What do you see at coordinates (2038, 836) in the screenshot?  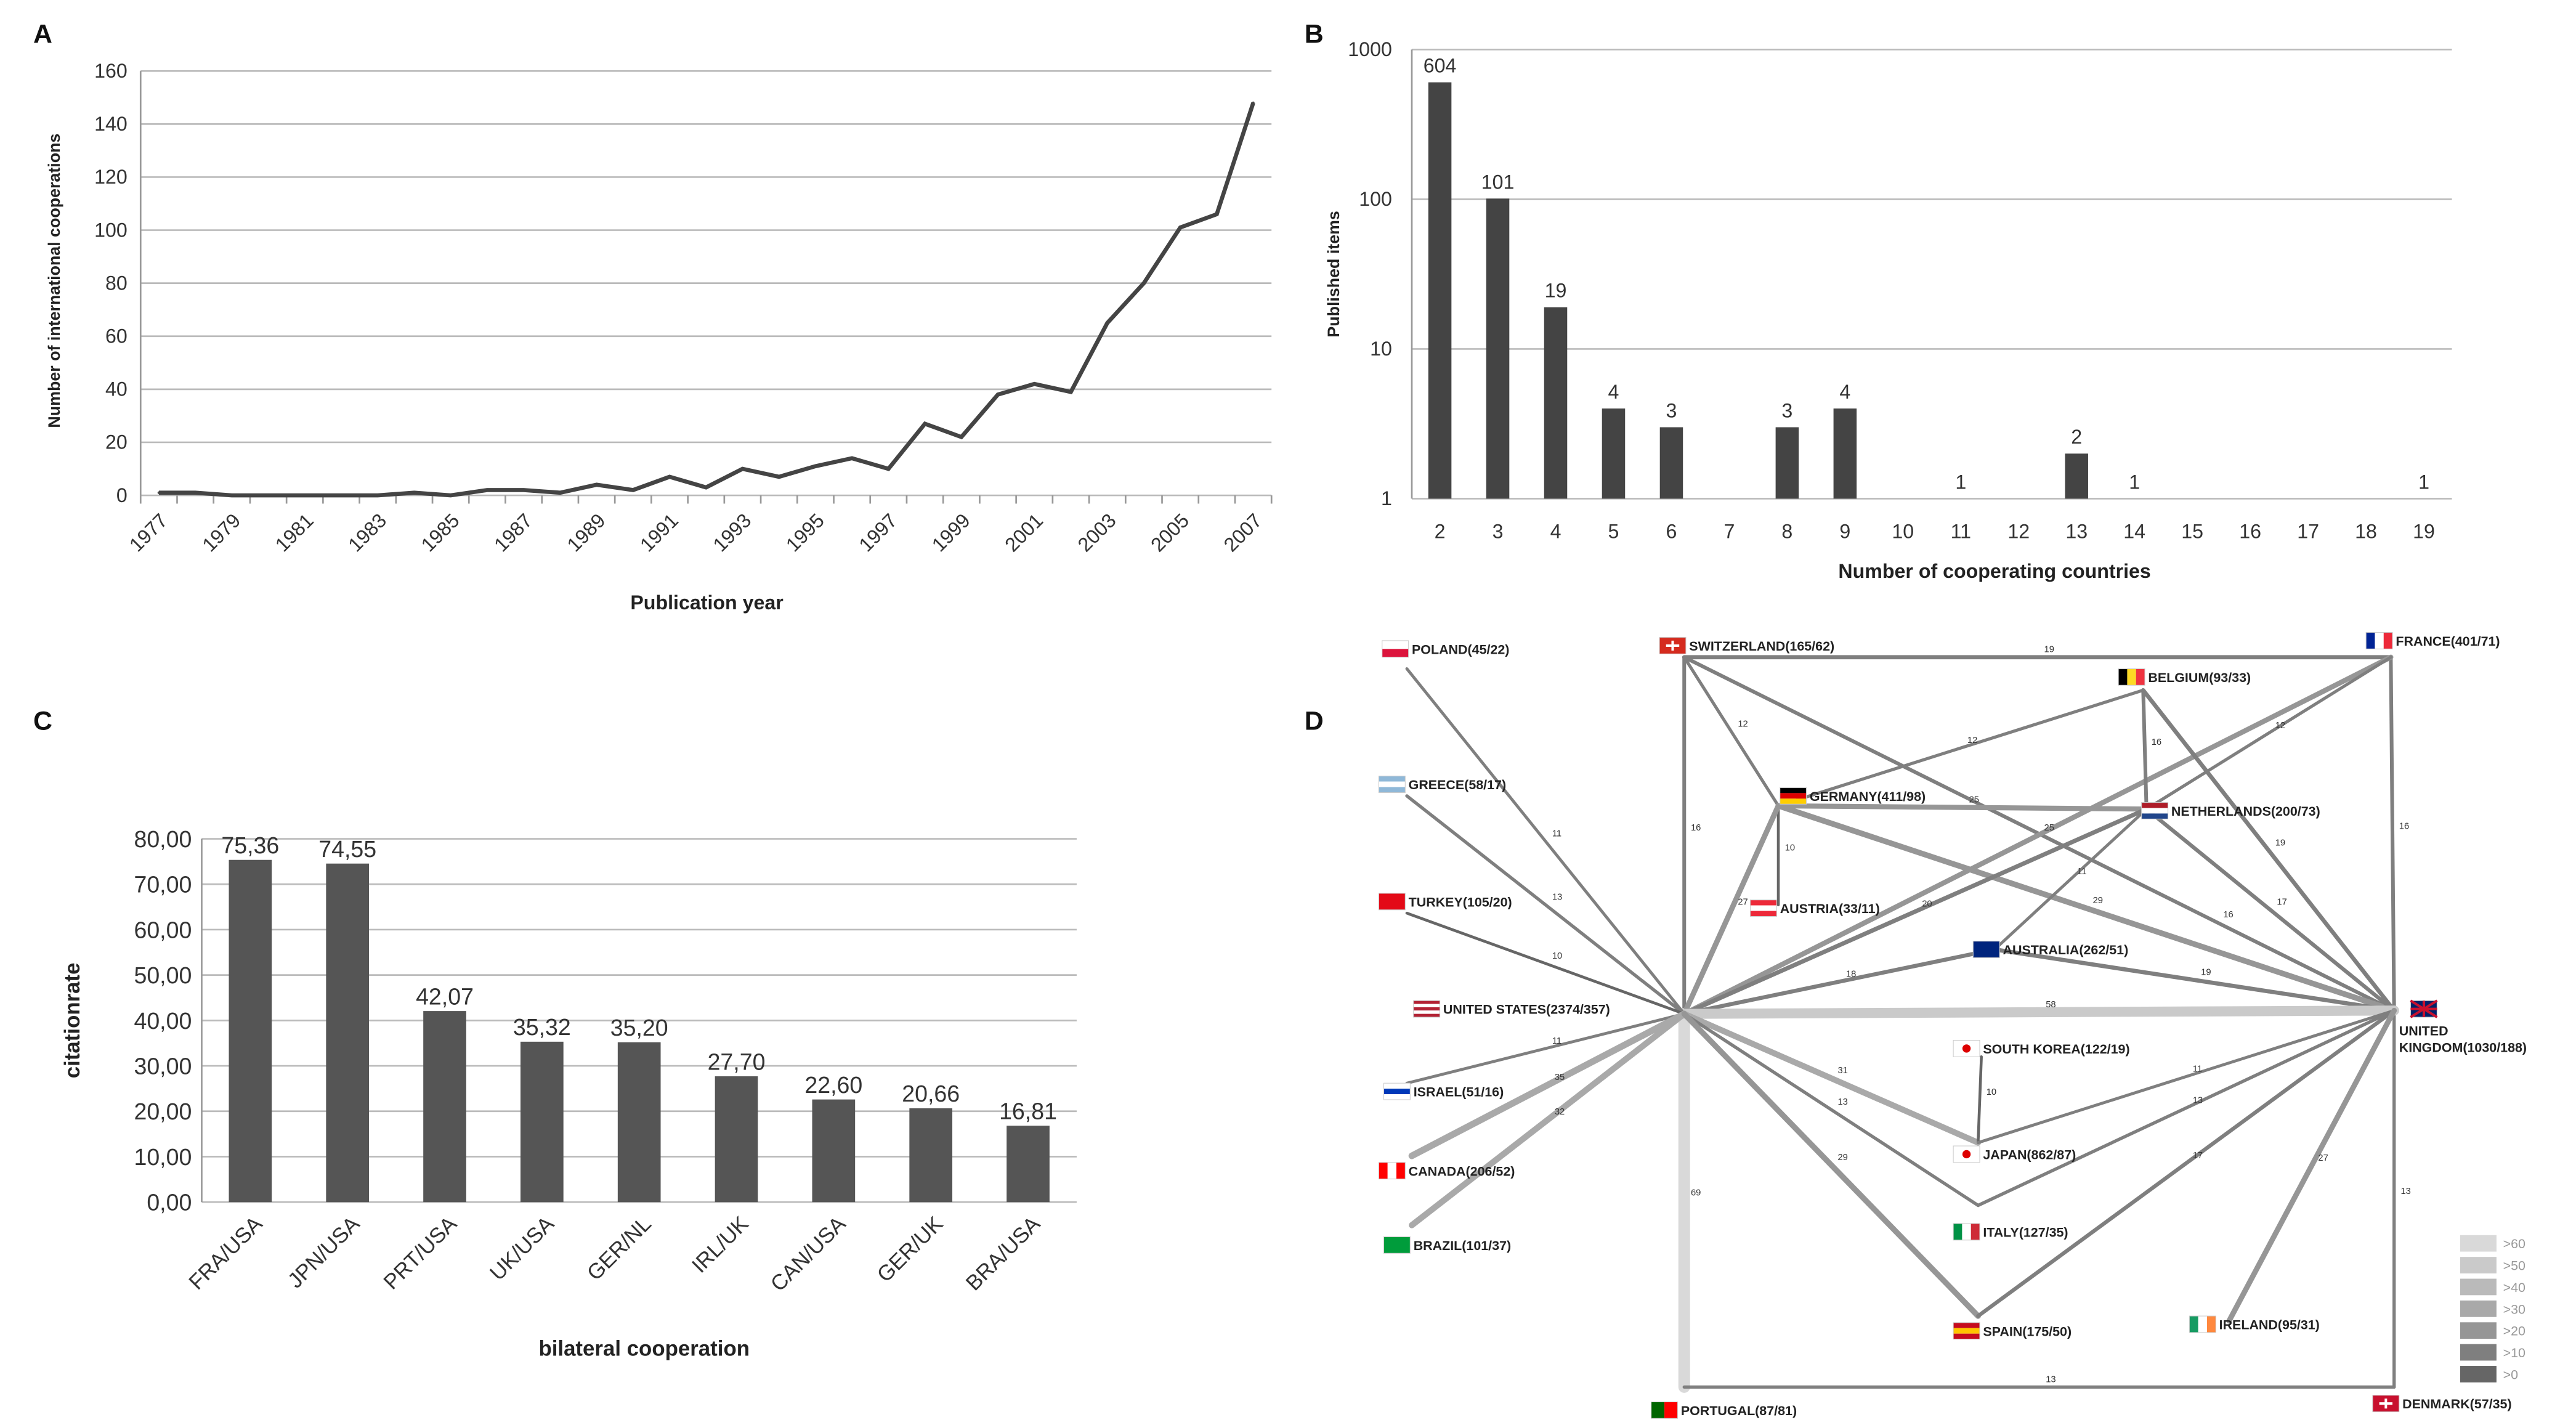 I see `edge-usa-france` at bounding box center [2038, 836].